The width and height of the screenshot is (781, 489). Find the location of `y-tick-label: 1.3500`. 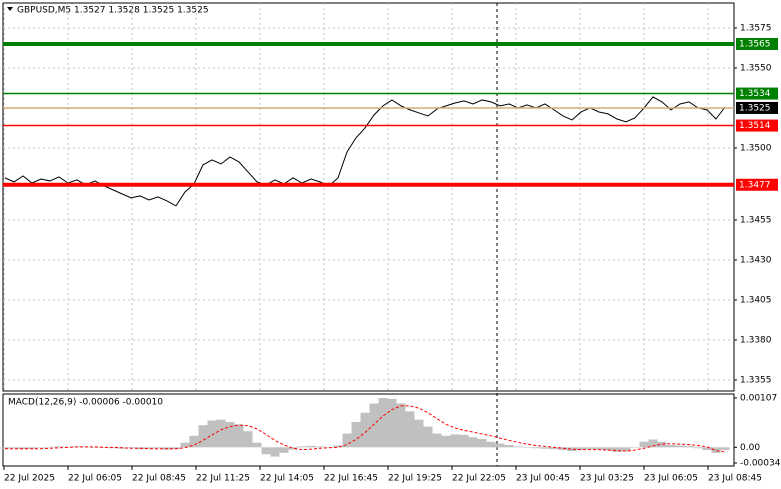

y-tick-label: 1.3500 is located at coordinates (756, 148).